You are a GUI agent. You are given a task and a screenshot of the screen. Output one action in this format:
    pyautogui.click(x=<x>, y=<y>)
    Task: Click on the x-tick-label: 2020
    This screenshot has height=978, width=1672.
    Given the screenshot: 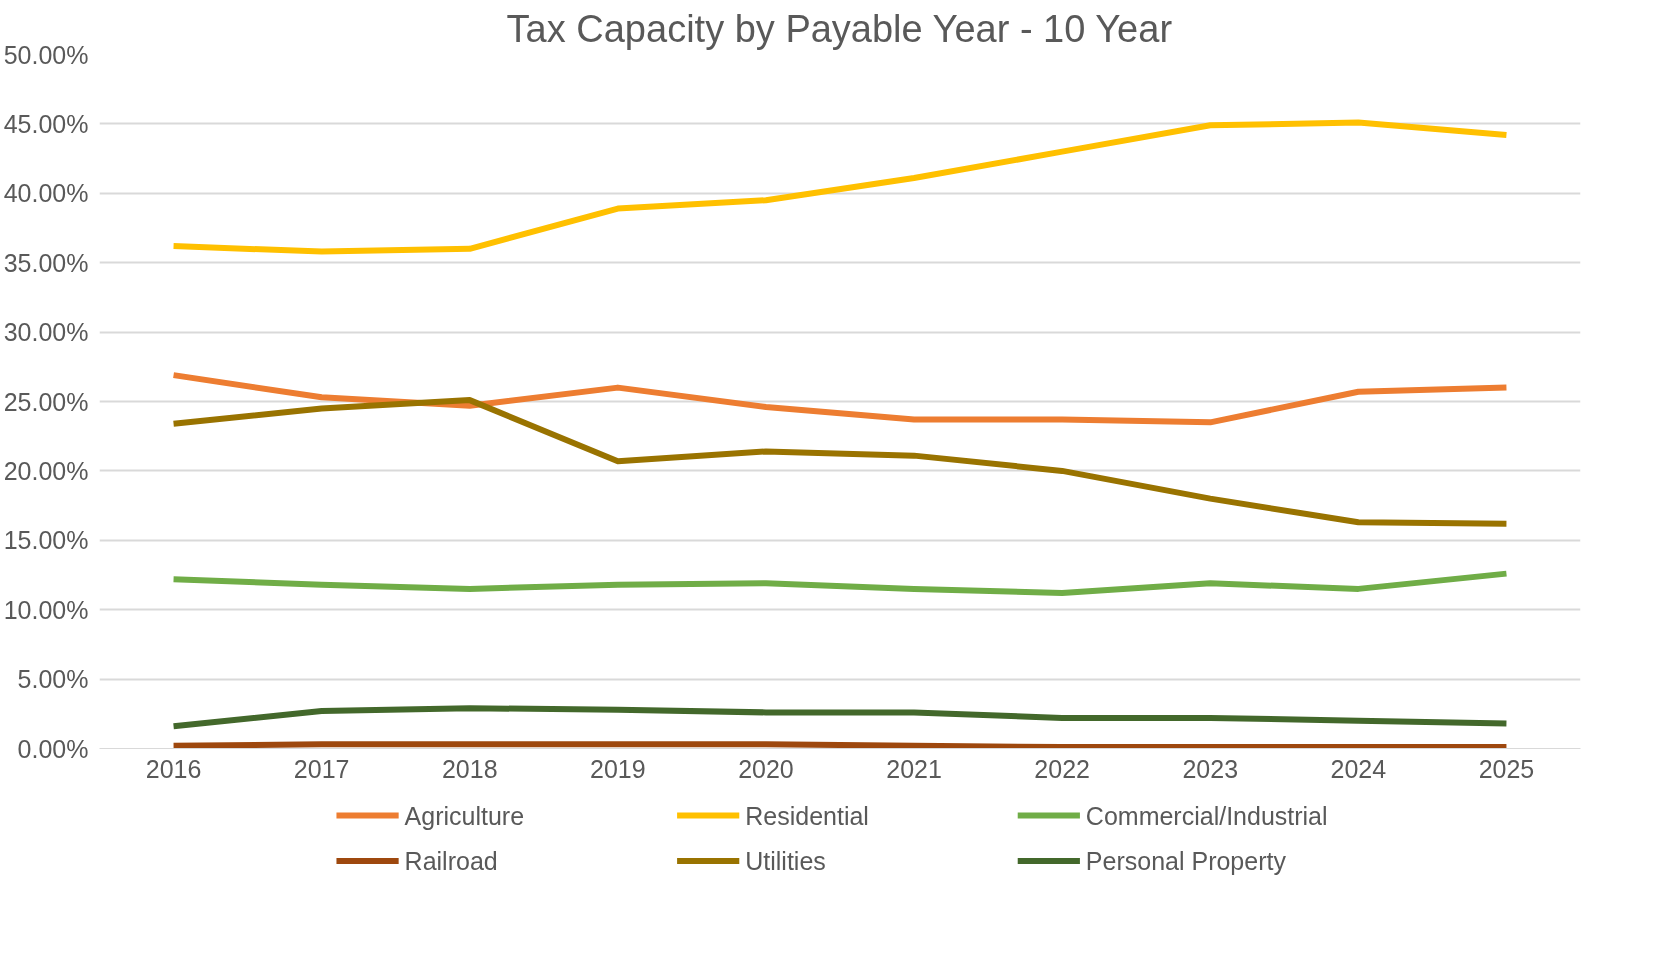 What is the action you would take?
    pyautogui.click(x=766, y=768)
    